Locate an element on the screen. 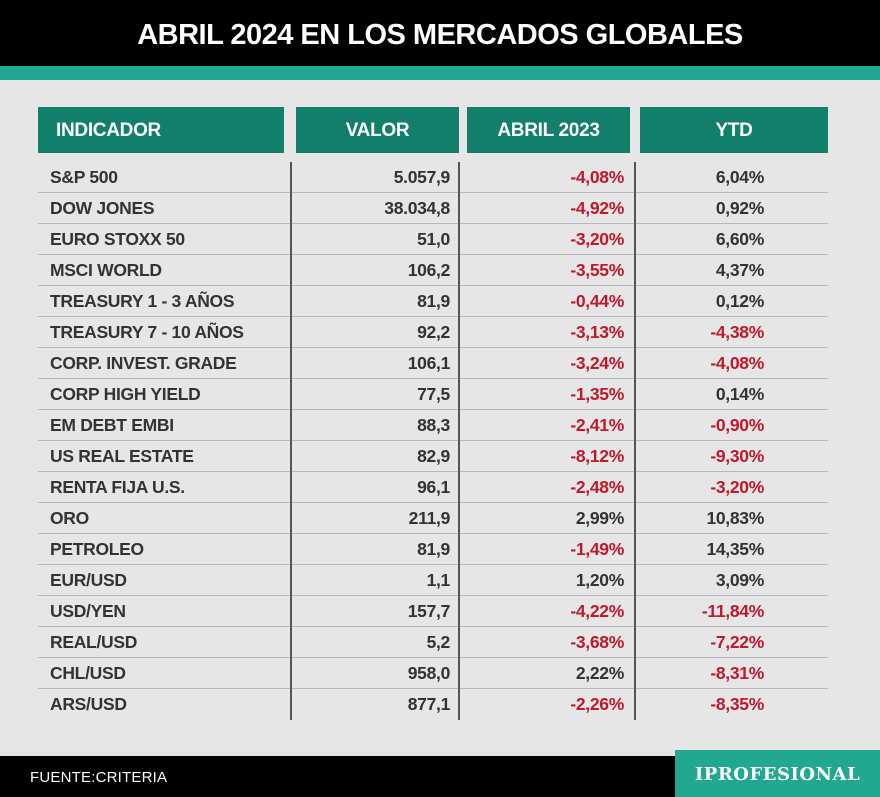 This screenshot has width=880, height=797. cell-ytd: -8,35% is located at coordinates (731, 704).